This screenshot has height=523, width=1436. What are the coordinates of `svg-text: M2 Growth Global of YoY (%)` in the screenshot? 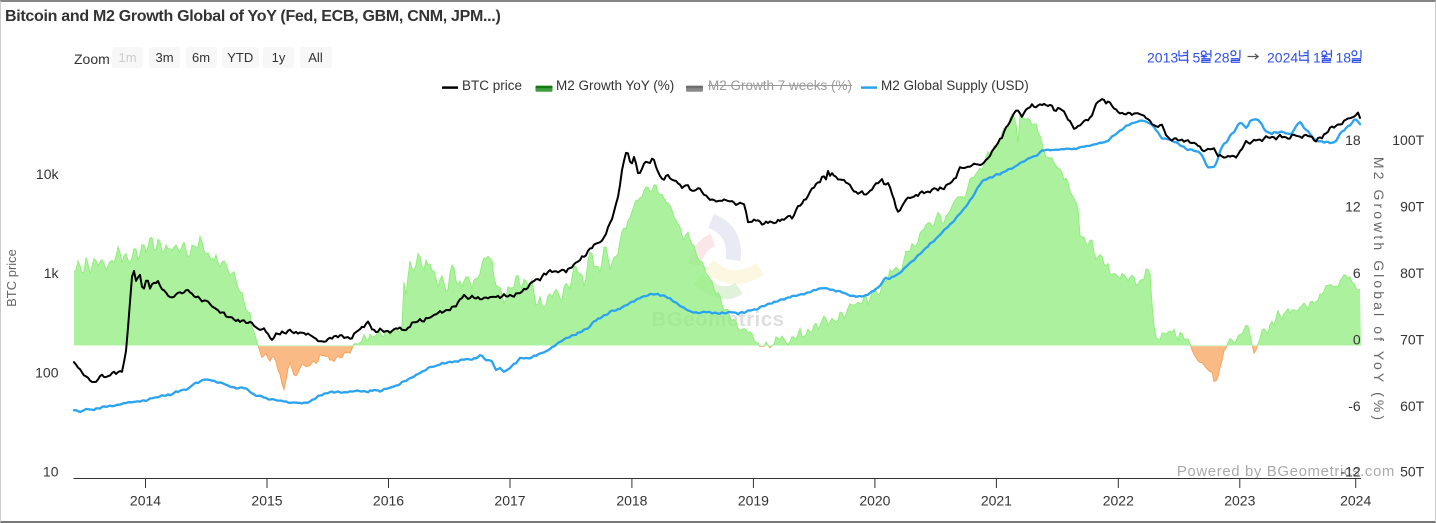 It's located at (1379, 290).